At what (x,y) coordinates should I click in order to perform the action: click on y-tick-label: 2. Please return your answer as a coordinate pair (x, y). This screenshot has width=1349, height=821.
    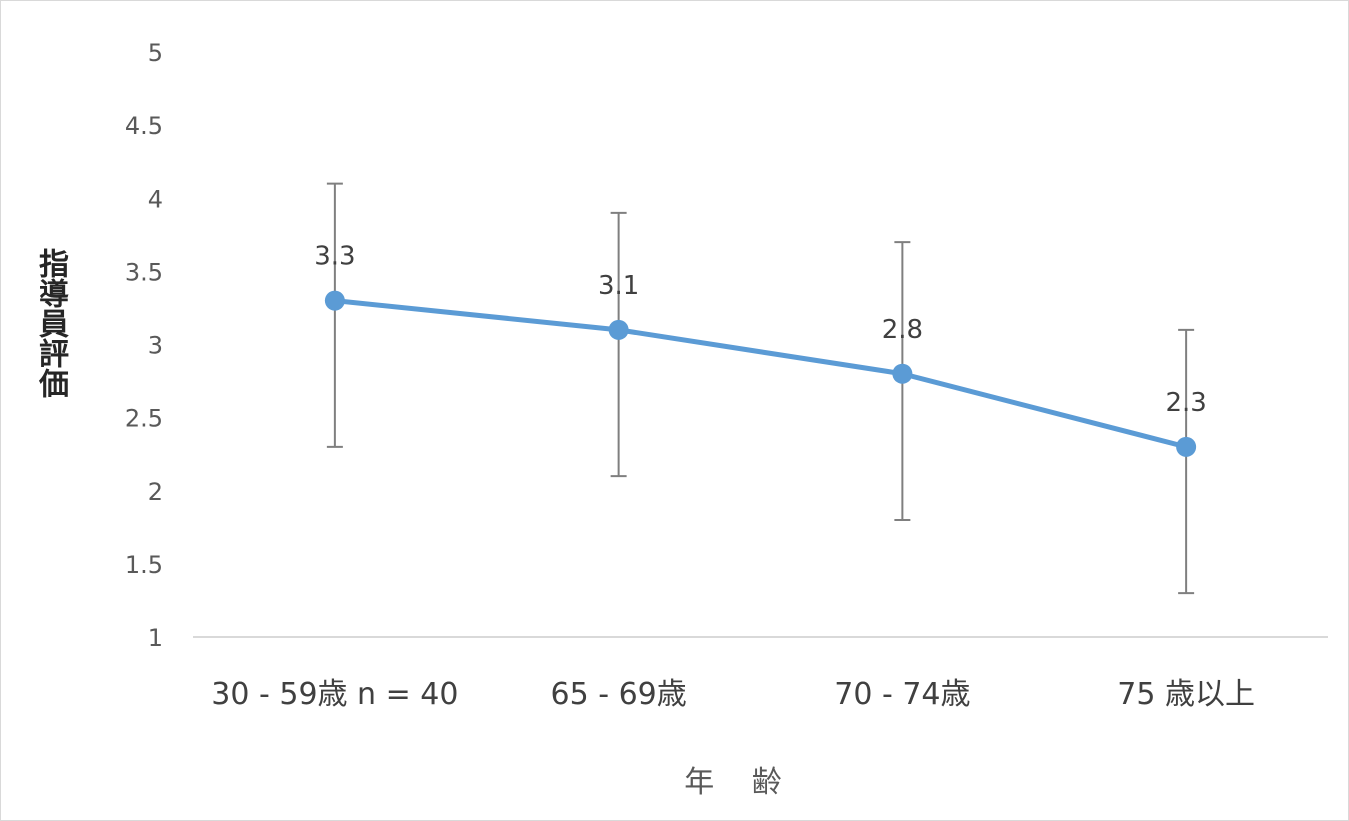
    Looking at the image, I should click on (155, 492).